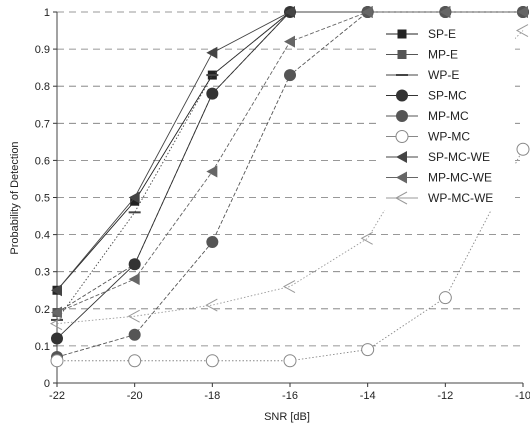 Image resolution: width=530 pixels, height=427 pixels. What do you see at coordinates (522, 396) in the screenshot?
I see `x-tick-label: -10` at bounding box center [522, 396].